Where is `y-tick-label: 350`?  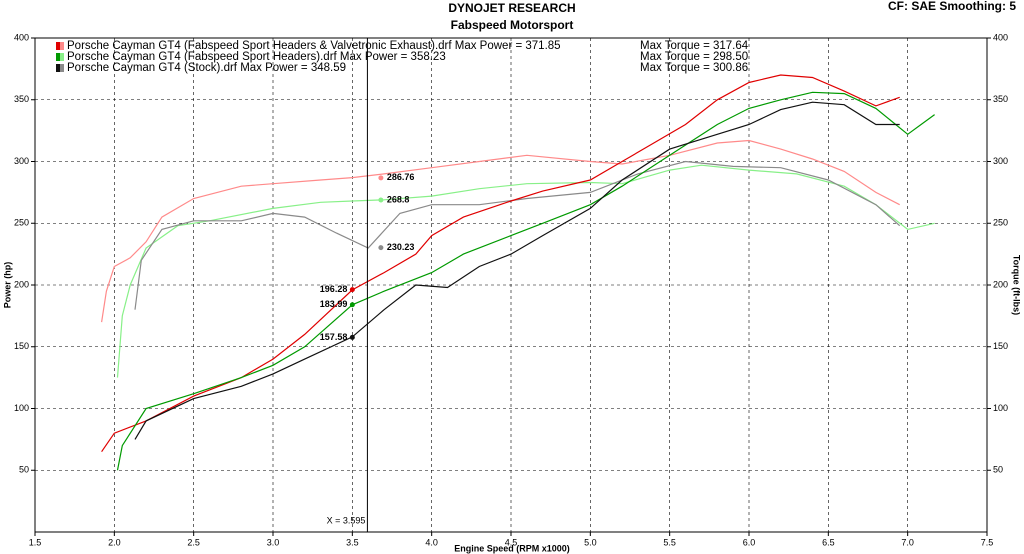
y-tick-label: 350 is located at coordinates (21, 99).